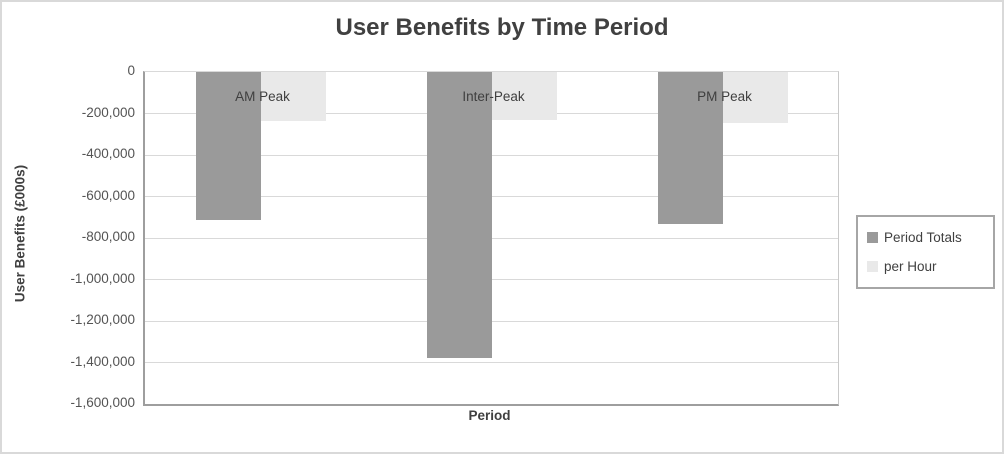 This screenshot has height=454, width=1004. I want to click on bar-per-hour-inter-peak, so click(524, 96).